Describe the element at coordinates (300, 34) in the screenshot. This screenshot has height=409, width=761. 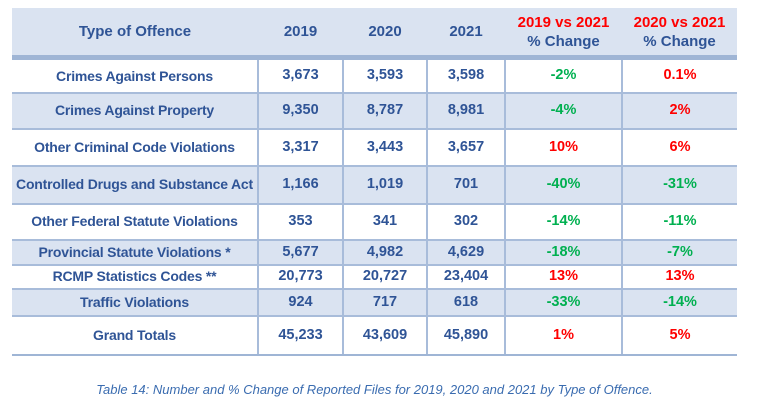
I see `header-2019: 2019` at that location.